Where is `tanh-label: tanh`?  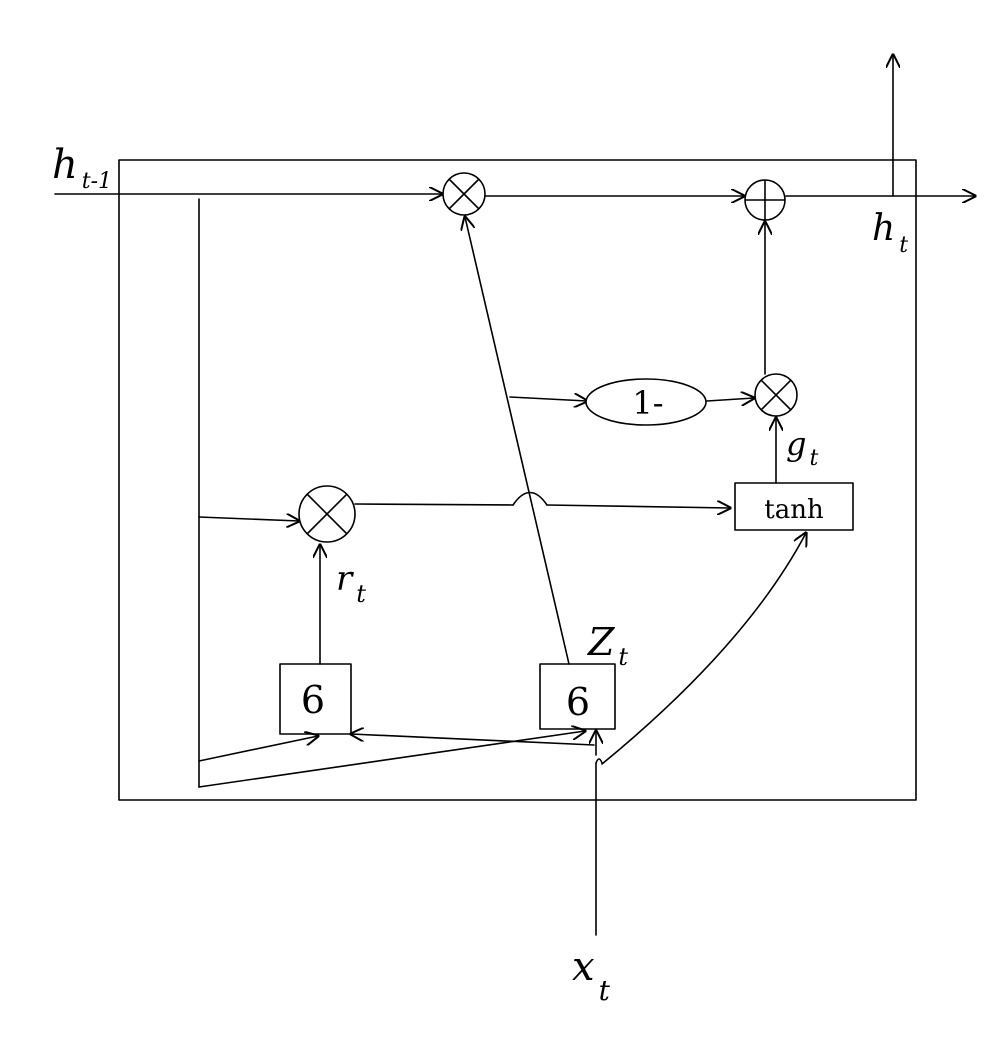 tanh-label: tanh is located at coordinates (794, 510).